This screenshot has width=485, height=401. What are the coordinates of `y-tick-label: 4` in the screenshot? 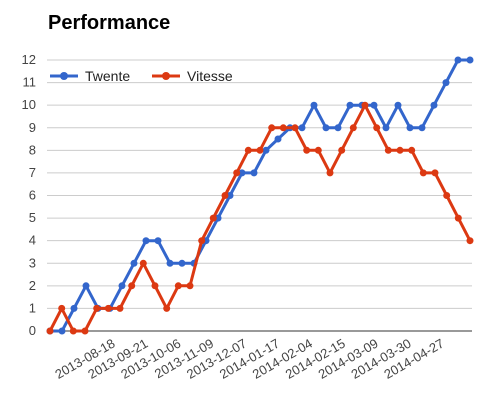 It's located at (32, 240).